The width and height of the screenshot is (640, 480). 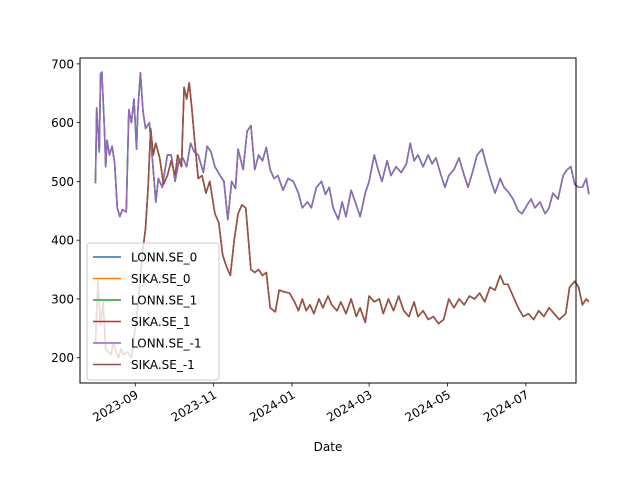 I want to click on y-tick-label: 500, so click(x=62, y=182).